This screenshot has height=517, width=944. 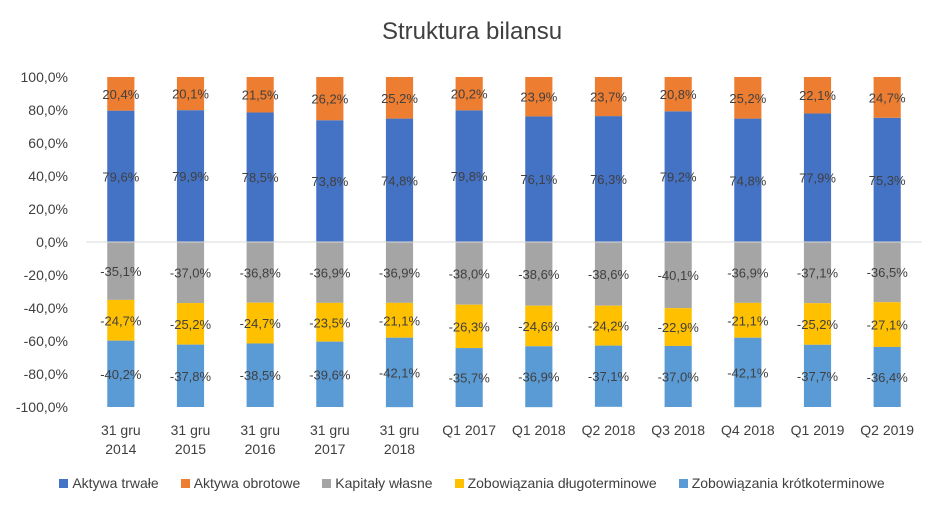 What do you see at coordinates (384, 483) in the screenshot?
I see `legend-label: Kapitały własne` at bounding box center [384, 483].